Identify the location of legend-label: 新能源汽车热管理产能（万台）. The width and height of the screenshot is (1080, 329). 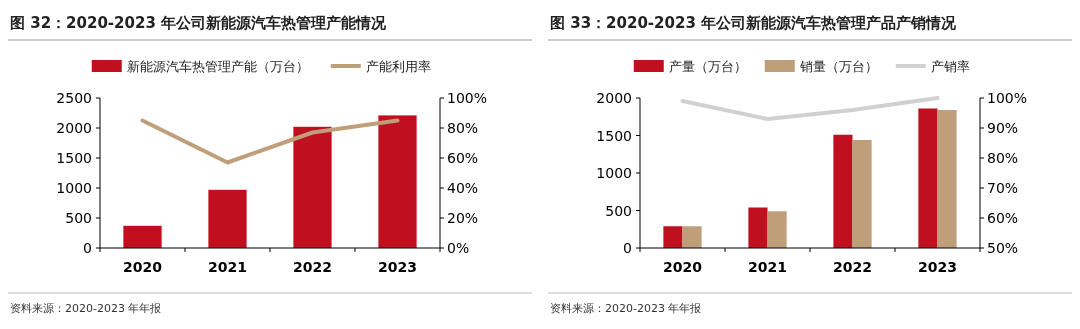
(217, 66).